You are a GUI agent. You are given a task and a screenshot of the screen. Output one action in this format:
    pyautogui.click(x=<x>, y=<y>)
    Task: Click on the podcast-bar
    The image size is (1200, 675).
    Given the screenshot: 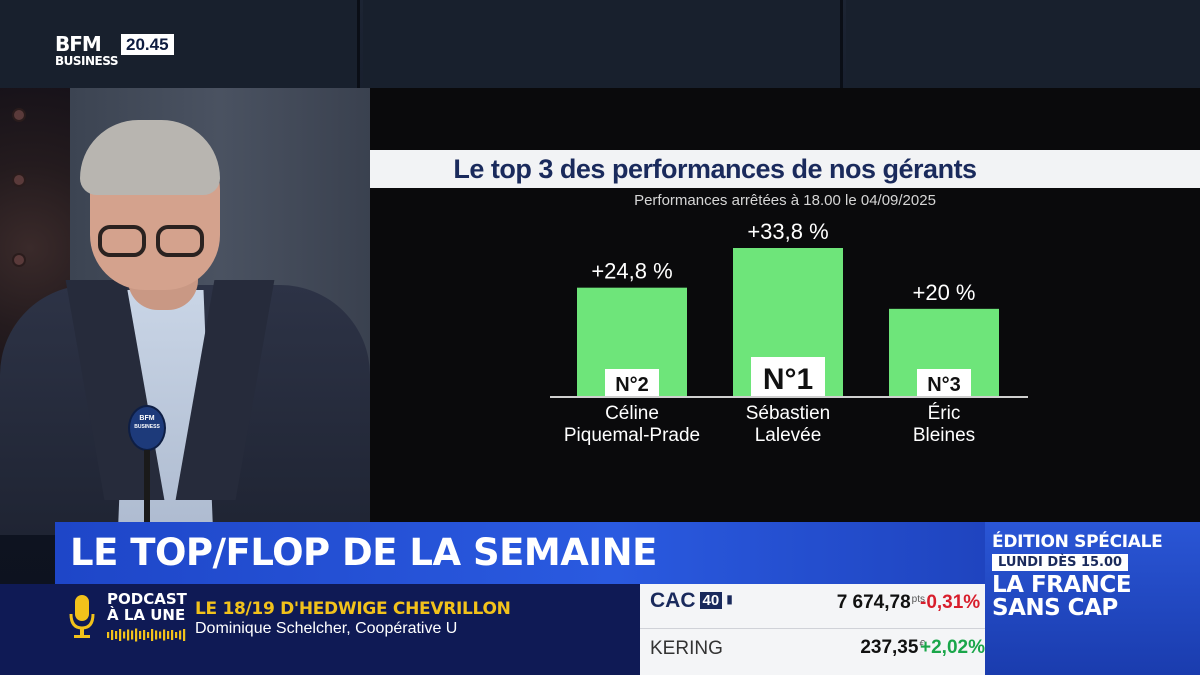 What is the action you would take?
    pyautogui.click(x=320, y=629)
    